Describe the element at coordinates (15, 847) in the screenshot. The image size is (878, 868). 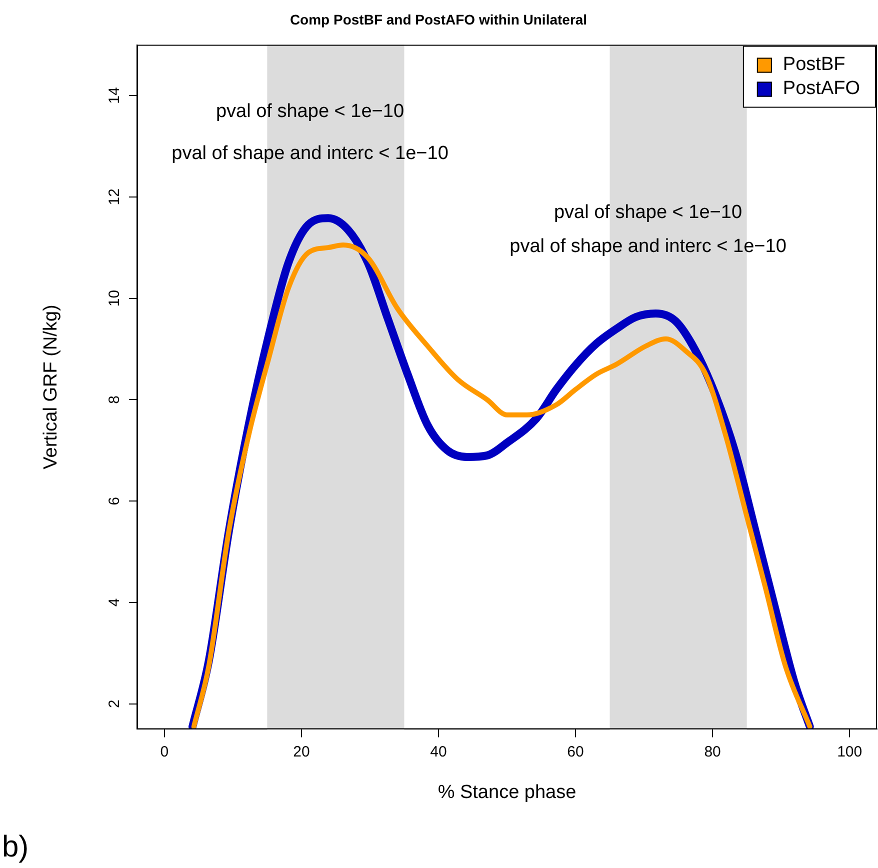
I see `text: b)` at that location.